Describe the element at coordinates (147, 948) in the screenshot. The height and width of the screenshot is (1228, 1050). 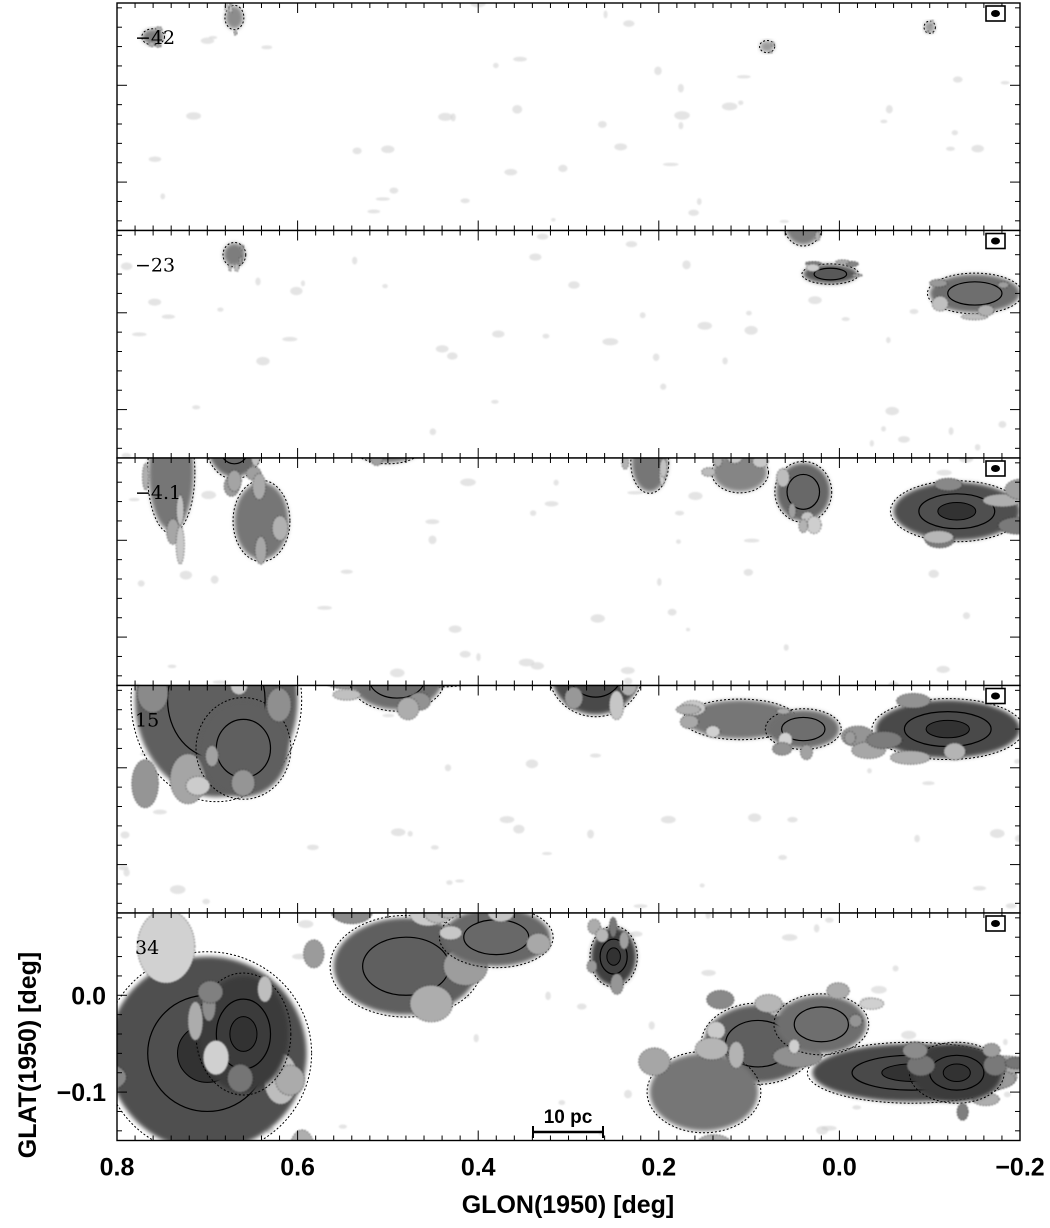
I see `velocity-label: 34` at that location.